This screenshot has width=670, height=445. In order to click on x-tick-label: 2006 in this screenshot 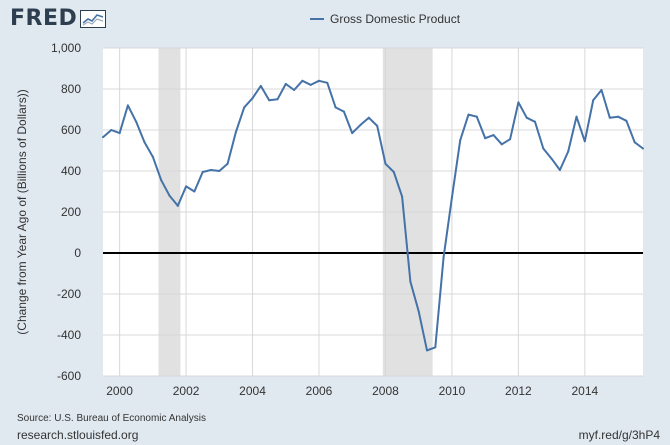, I will do `click(319, 391)`.